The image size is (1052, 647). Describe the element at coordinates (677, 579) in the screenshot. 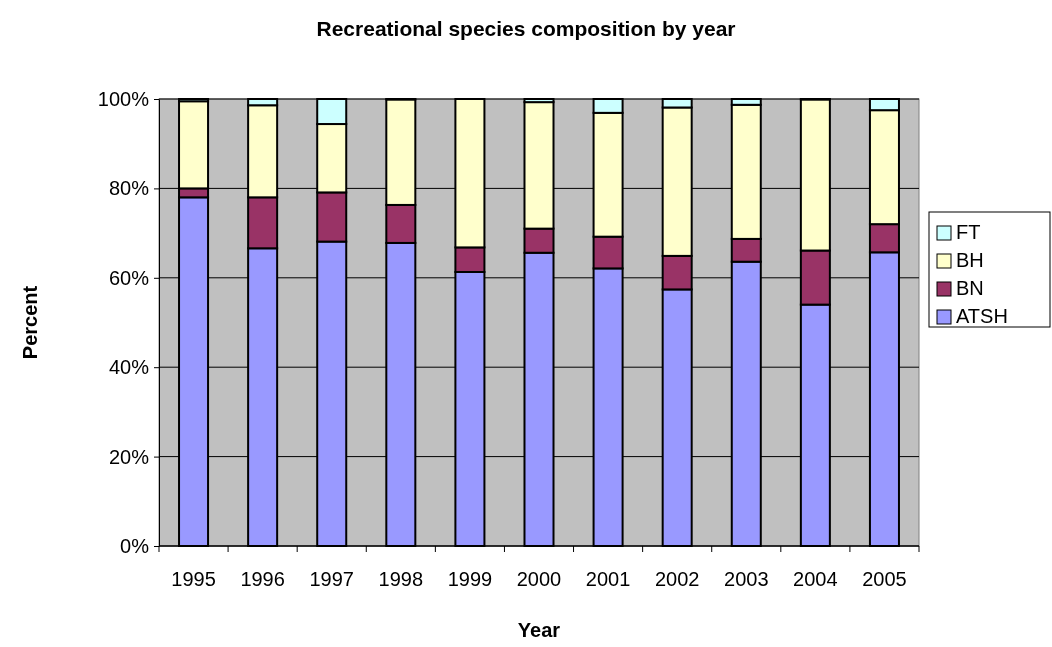

I see `x-tick-label: 2002` at that location.